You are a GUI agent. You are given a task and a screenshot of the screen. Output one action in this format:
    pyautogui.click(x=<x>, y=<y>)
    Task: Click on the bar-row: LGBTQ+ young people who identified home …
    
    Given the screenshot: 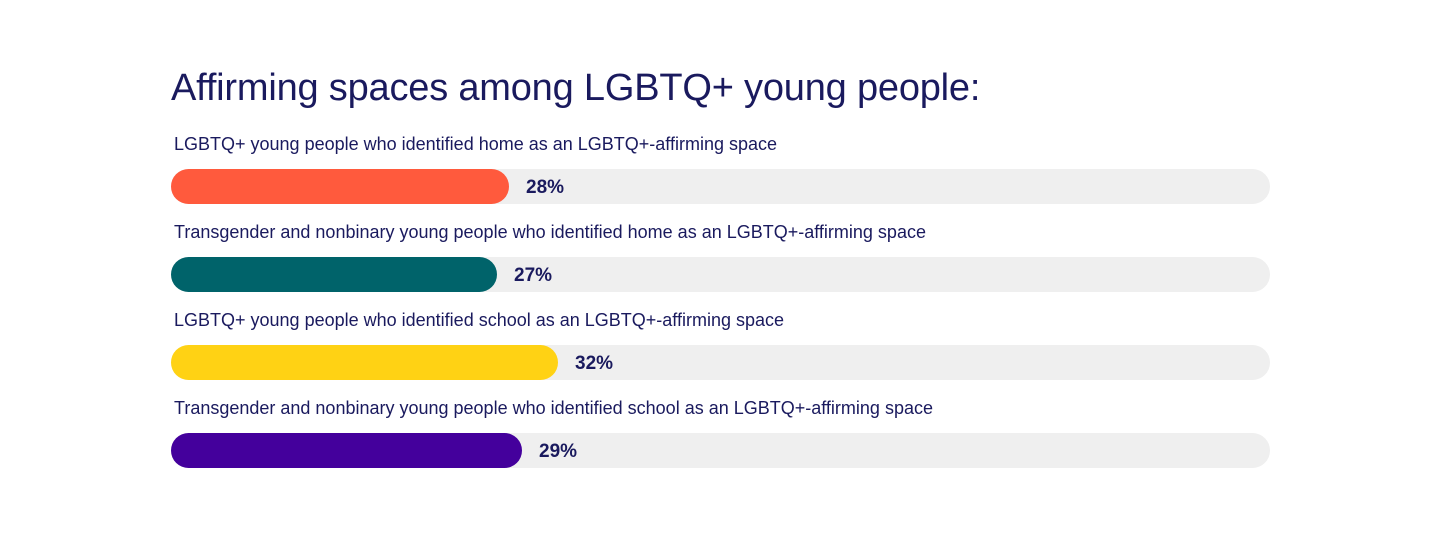 What is the action you would take?
    pyautogui.click(x=720, y=176)
    